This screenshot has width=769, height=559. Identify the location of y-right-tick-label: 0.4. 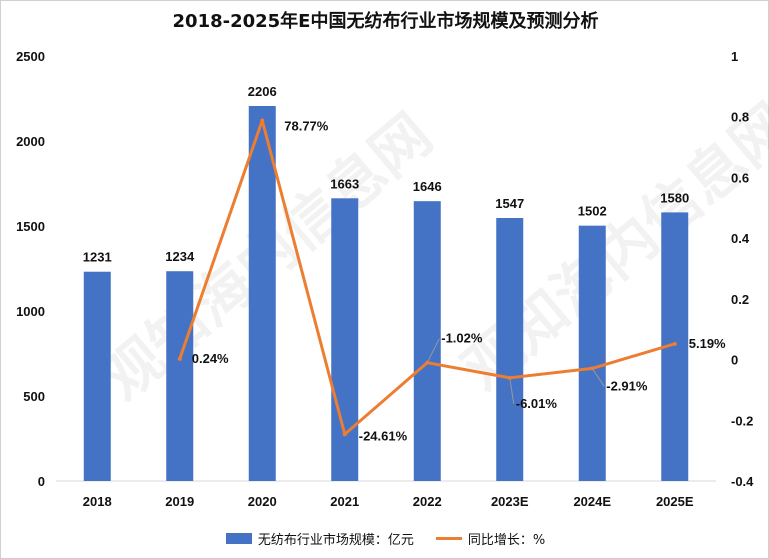
(740, 238).